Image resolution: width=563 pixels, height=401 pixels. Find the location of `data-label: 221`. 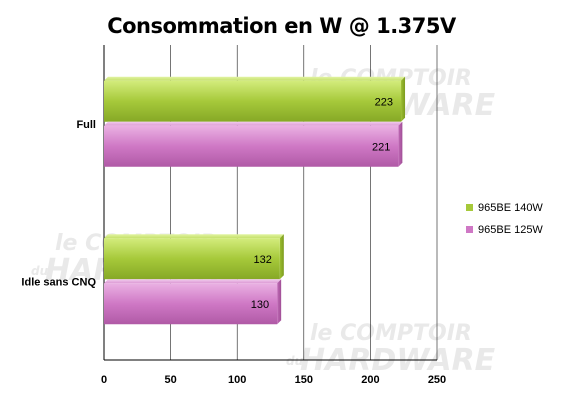

data-label: 221 is located at coordinates (381, 147).